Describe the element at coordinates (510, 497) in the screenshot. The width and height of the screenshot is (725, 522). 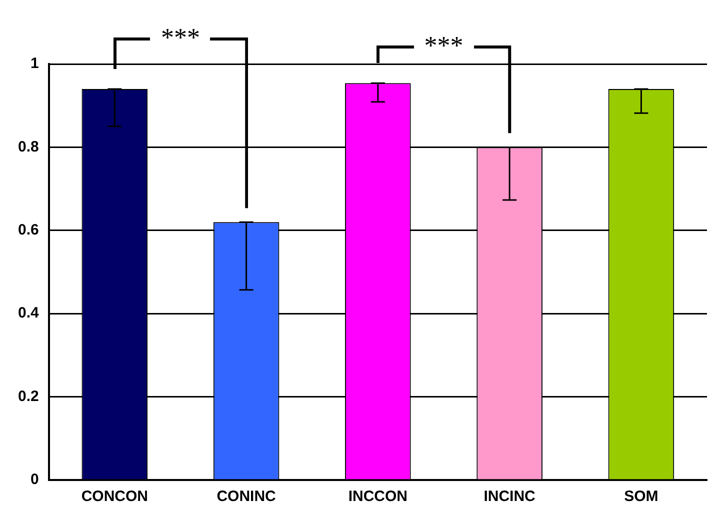
I see `x-tick-label: INCINC` at that location.